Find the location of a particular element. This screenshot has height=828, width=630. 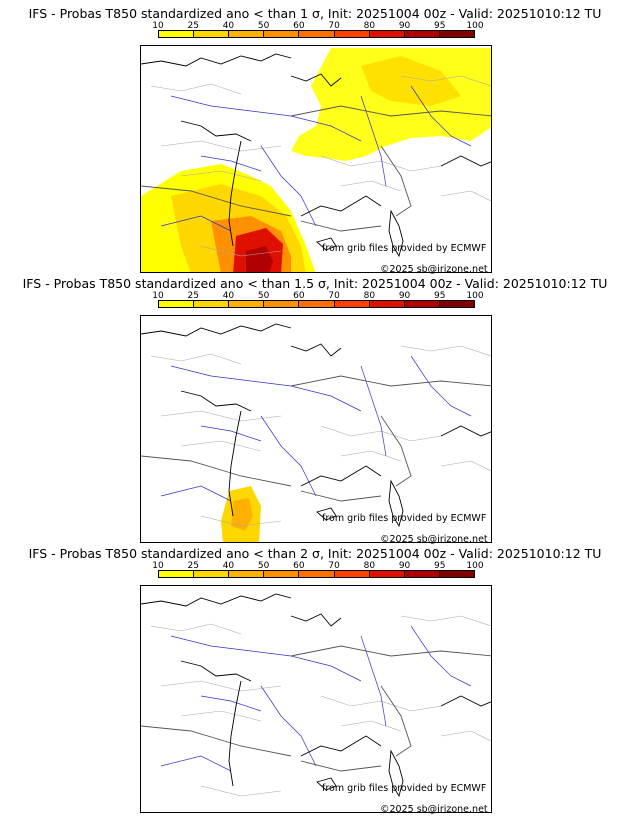

probability-field-north-east-inner is located at coordinates (411, 81).